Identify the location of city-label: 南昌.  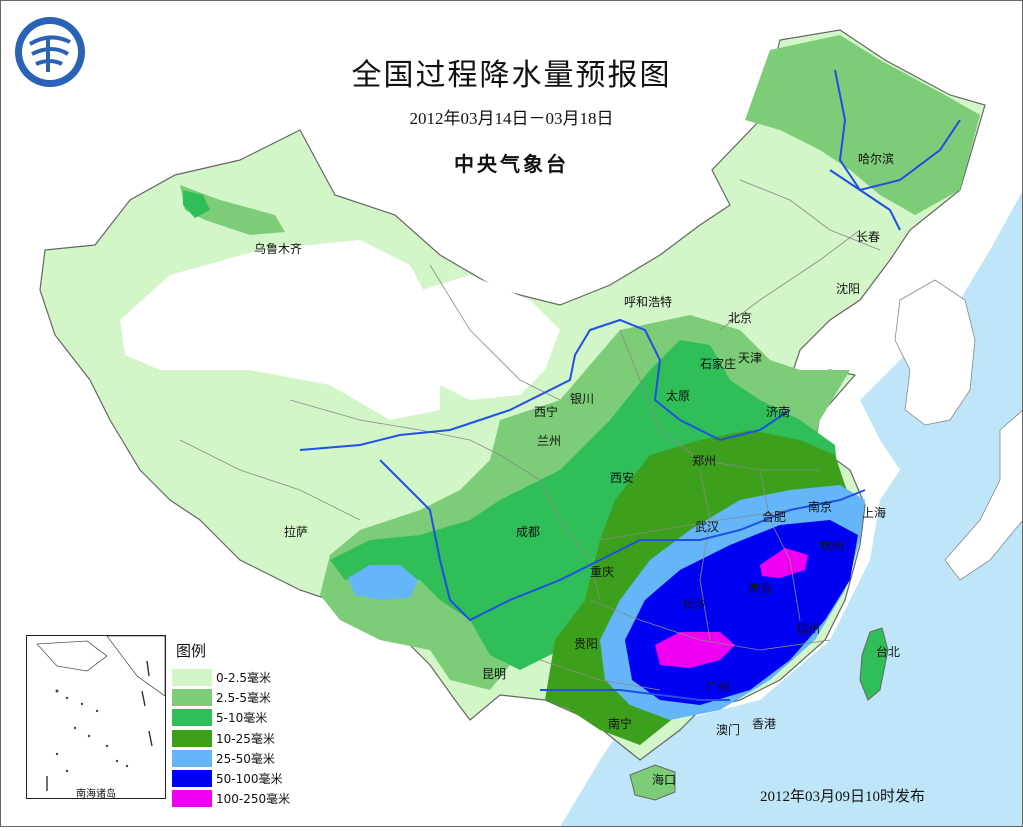
(760, 589).